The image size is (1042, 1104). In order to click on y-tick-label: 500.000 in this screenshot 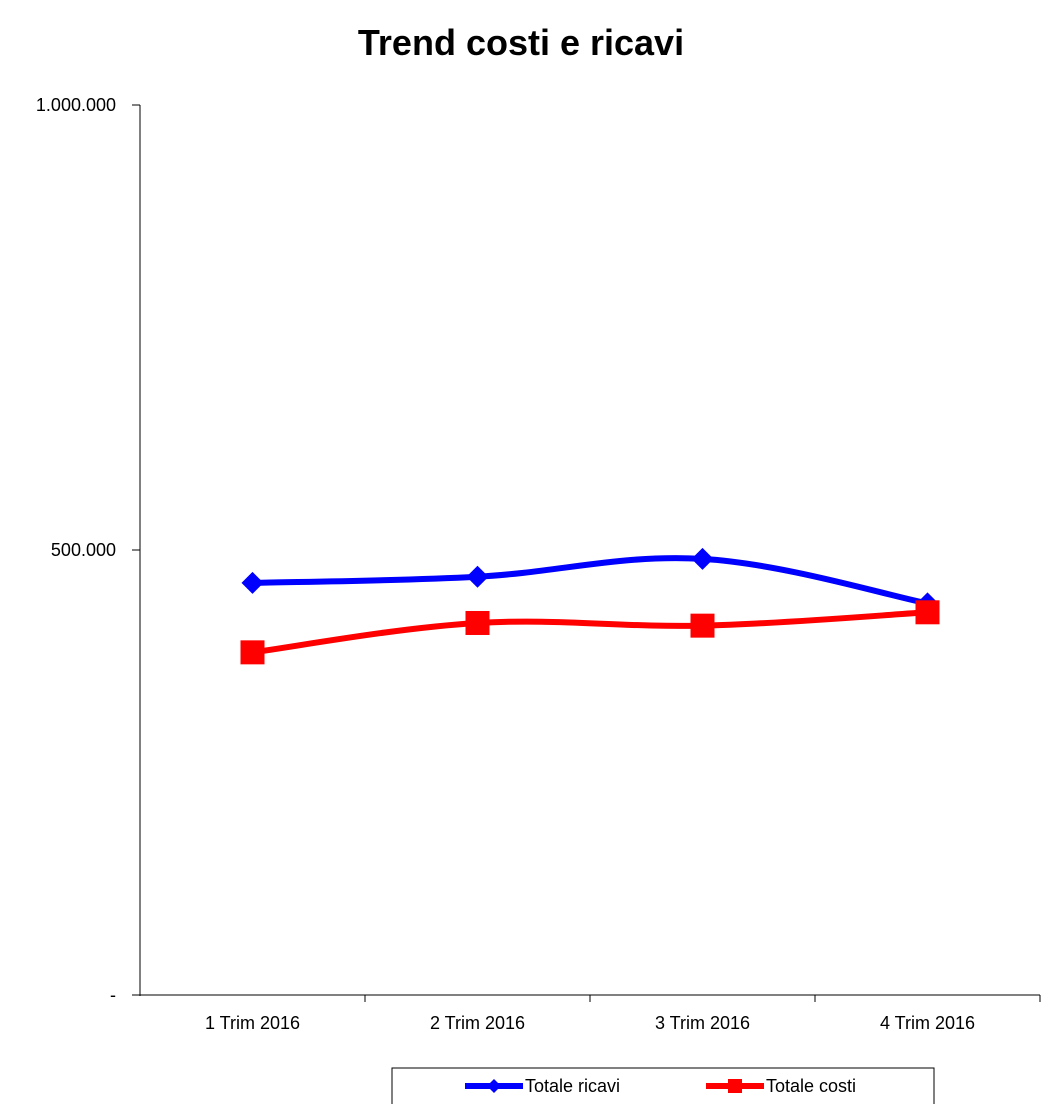, I will do `click(83, 550)`.